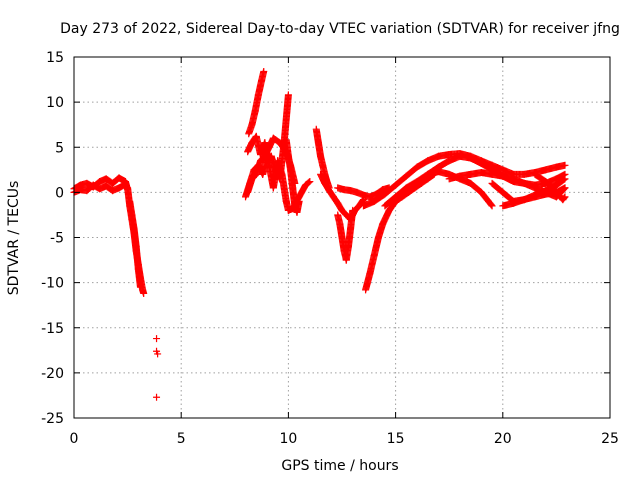  Describe the element at coordinates (181, 439) in the screenshot. I see `x-tick-label: 5` at that location.